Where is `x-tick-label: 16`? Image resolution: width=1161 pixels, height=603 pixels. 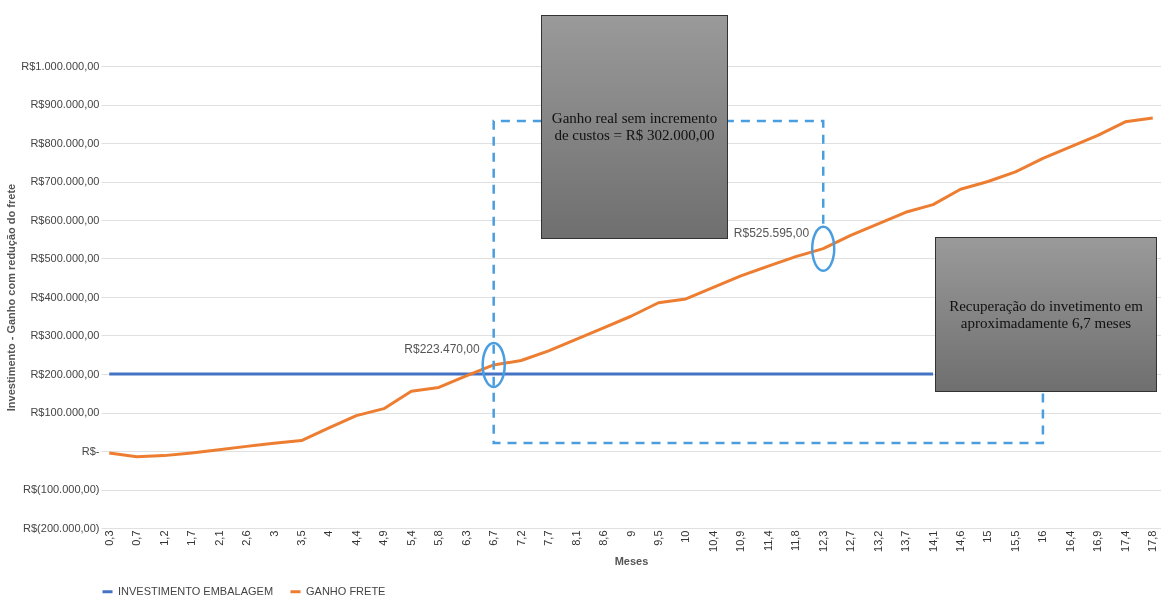 x-tick-label: 16 is located at coordinates (1042, 536).